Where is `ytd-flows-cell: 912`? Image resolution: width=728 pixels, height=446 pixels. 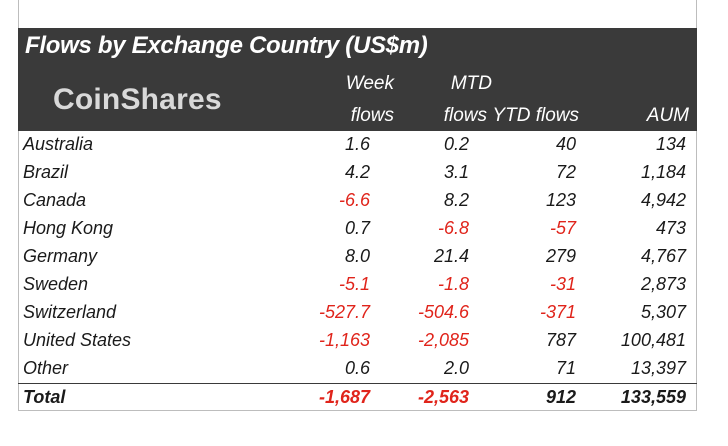
ytd-flows-cell: 912 is located at coordinates (560, 397).